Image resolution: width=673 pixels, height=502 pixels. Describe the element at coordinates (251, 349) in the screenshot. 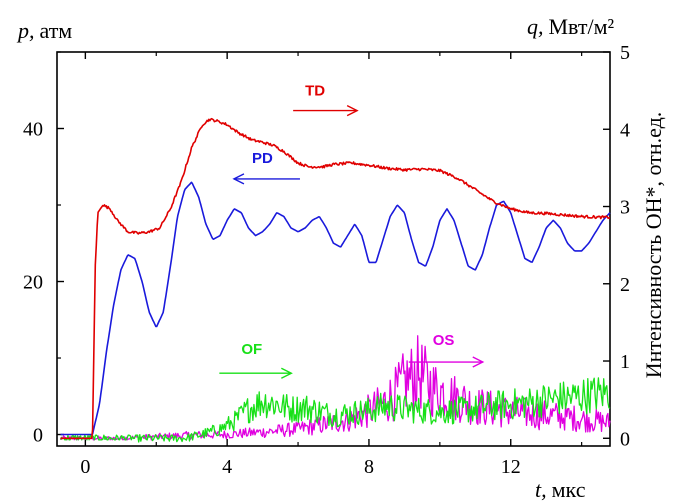

I see `series-label-of: OF` at that location.